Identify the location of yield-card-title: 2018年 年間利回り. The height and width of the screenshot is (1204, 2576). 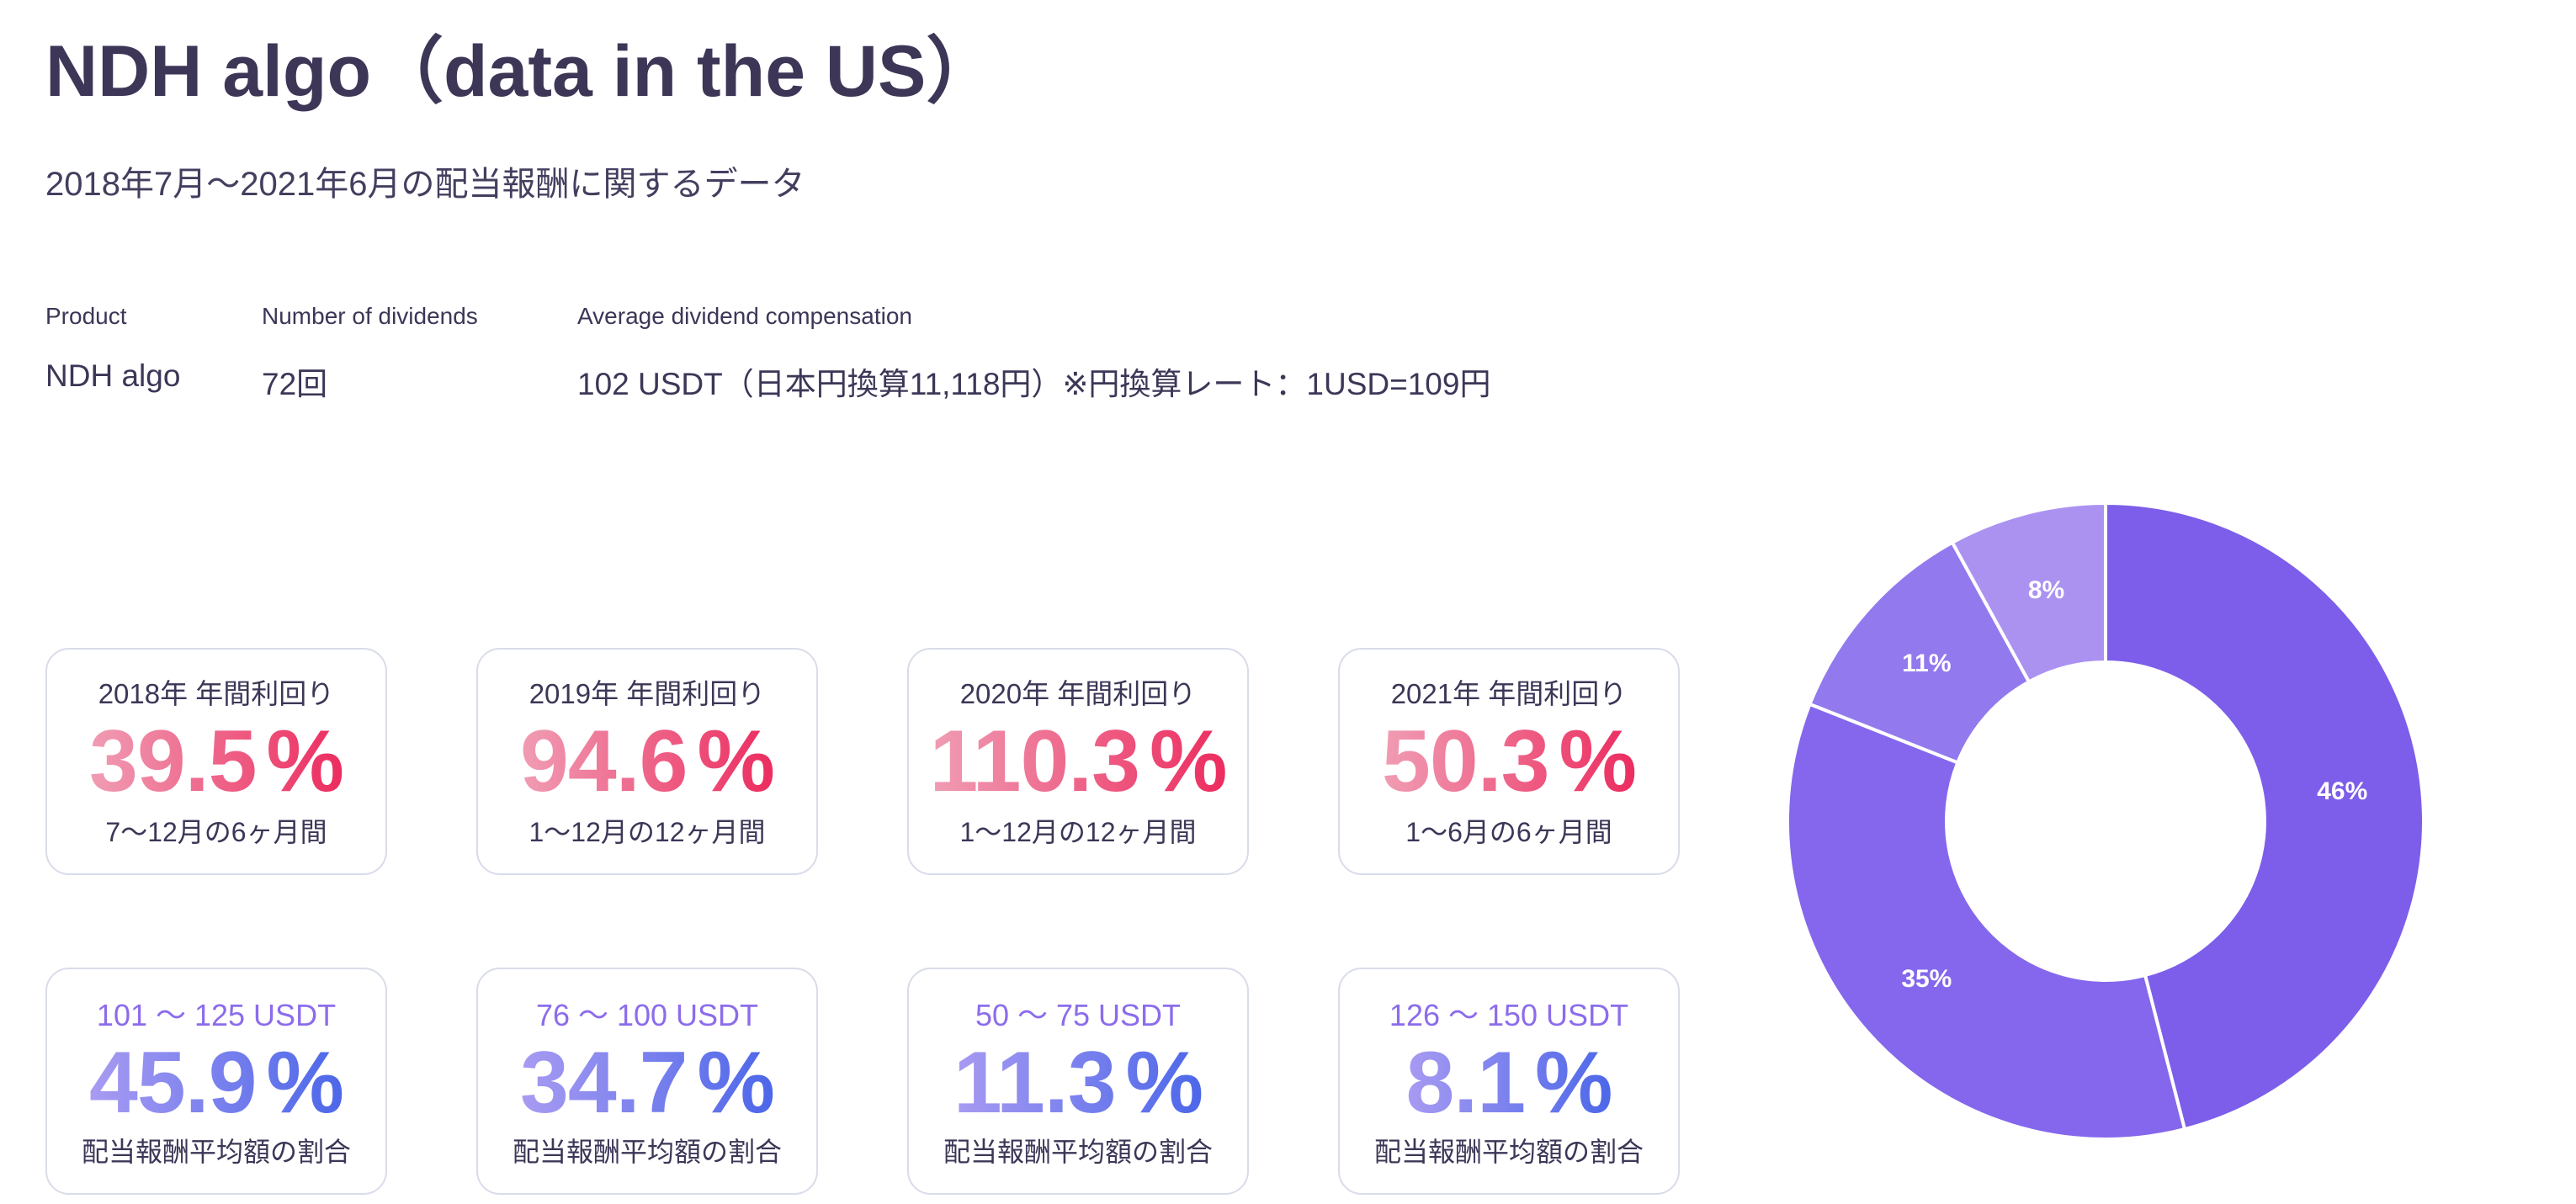
(216, 693).